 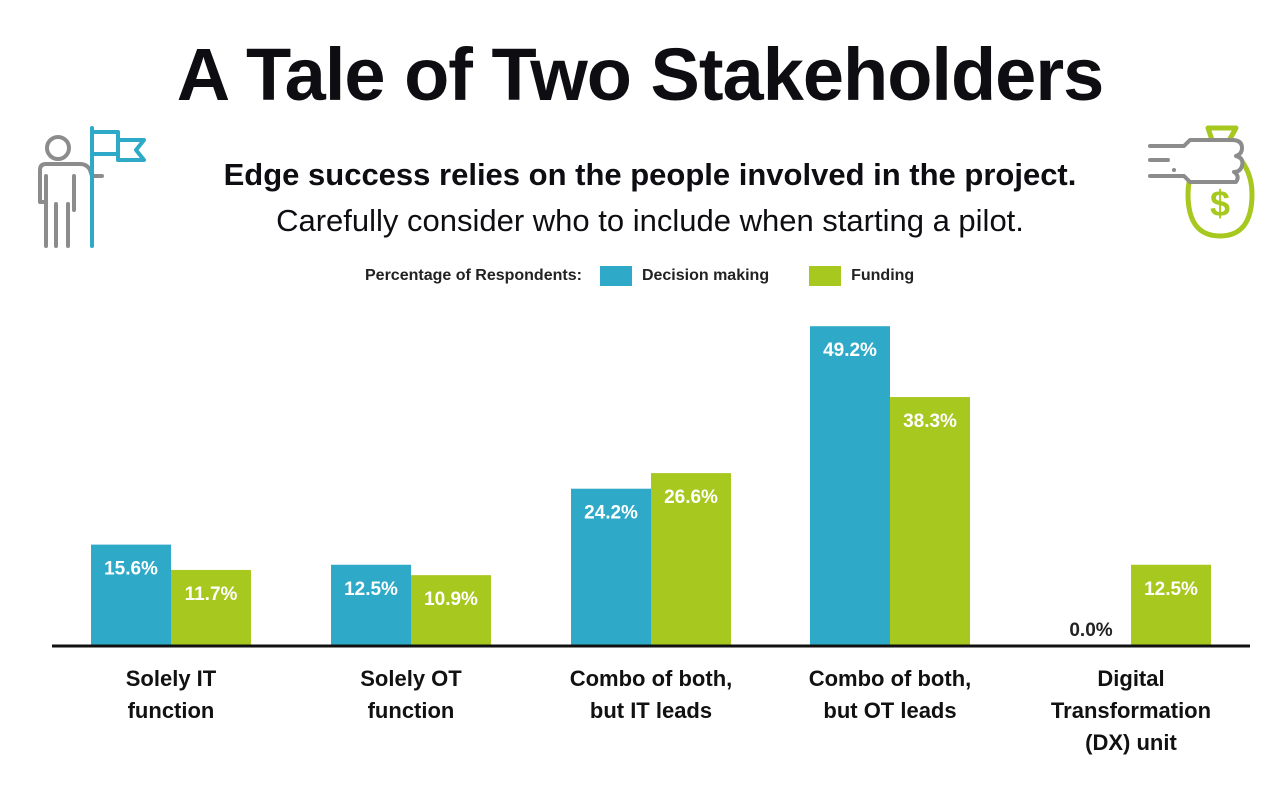 What do you see at coordinates (615, 276) in the screenshot?
I see `legend-swatch-decision-making` at bounding box center [615, 276].